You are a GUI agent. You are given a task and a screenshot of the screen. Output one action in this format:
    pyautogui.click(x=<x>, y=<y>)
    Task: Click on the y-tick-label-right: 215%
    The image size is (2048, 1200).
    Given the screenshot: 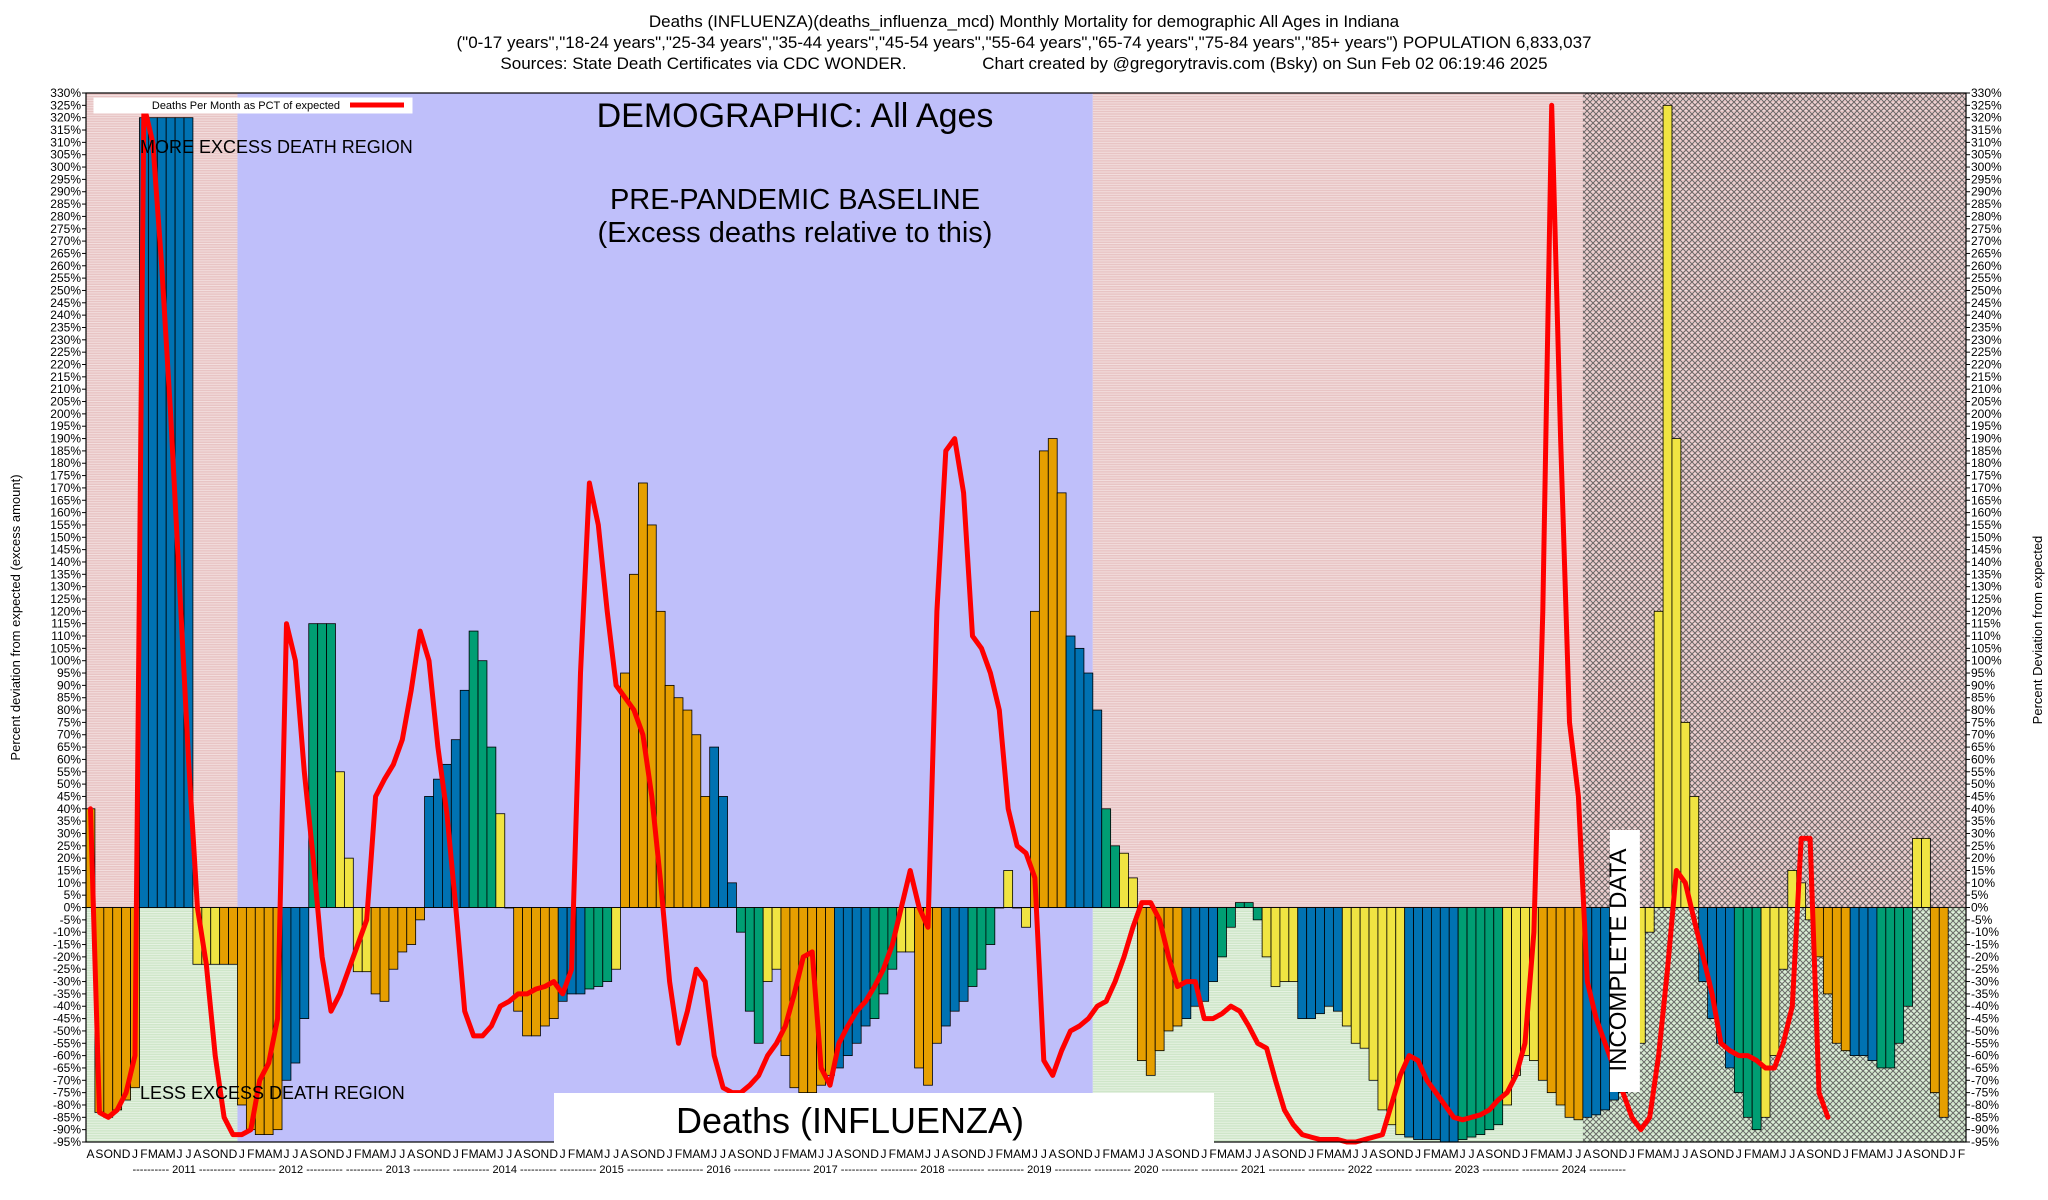 What is the action you would take?
    pyautogui.click(x=1986, y=377)
    